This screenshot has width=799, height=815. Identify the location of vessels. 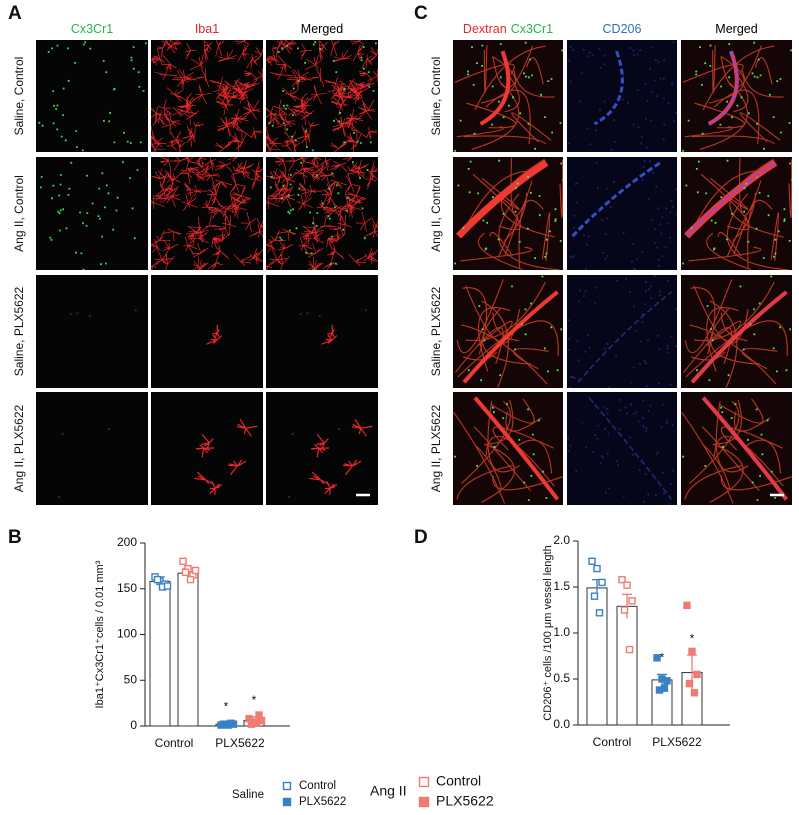
(740, 213).